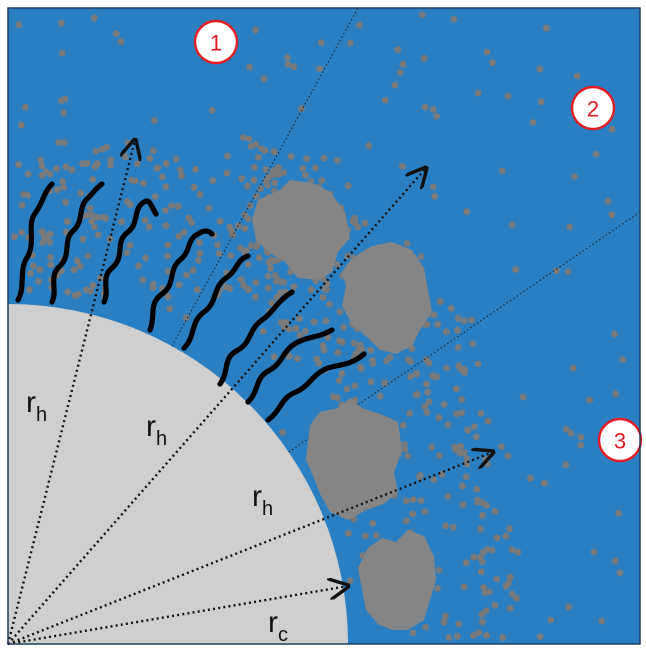 This screenshot has height=654, width=646. Describe the element at coordinates (177, 616) in the screenshot. I see `radius-arrow-rc` at that location.